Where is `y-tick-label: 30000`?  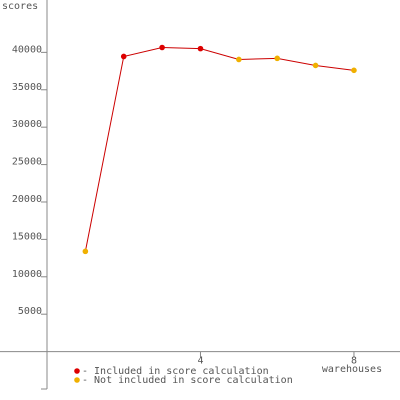
y-tick-label: 30000 is located at coordinates (27, 124).